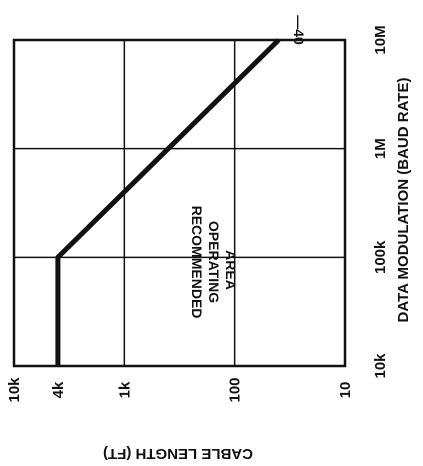  I want to click on y-tick-10: 10, so click(345, 390).